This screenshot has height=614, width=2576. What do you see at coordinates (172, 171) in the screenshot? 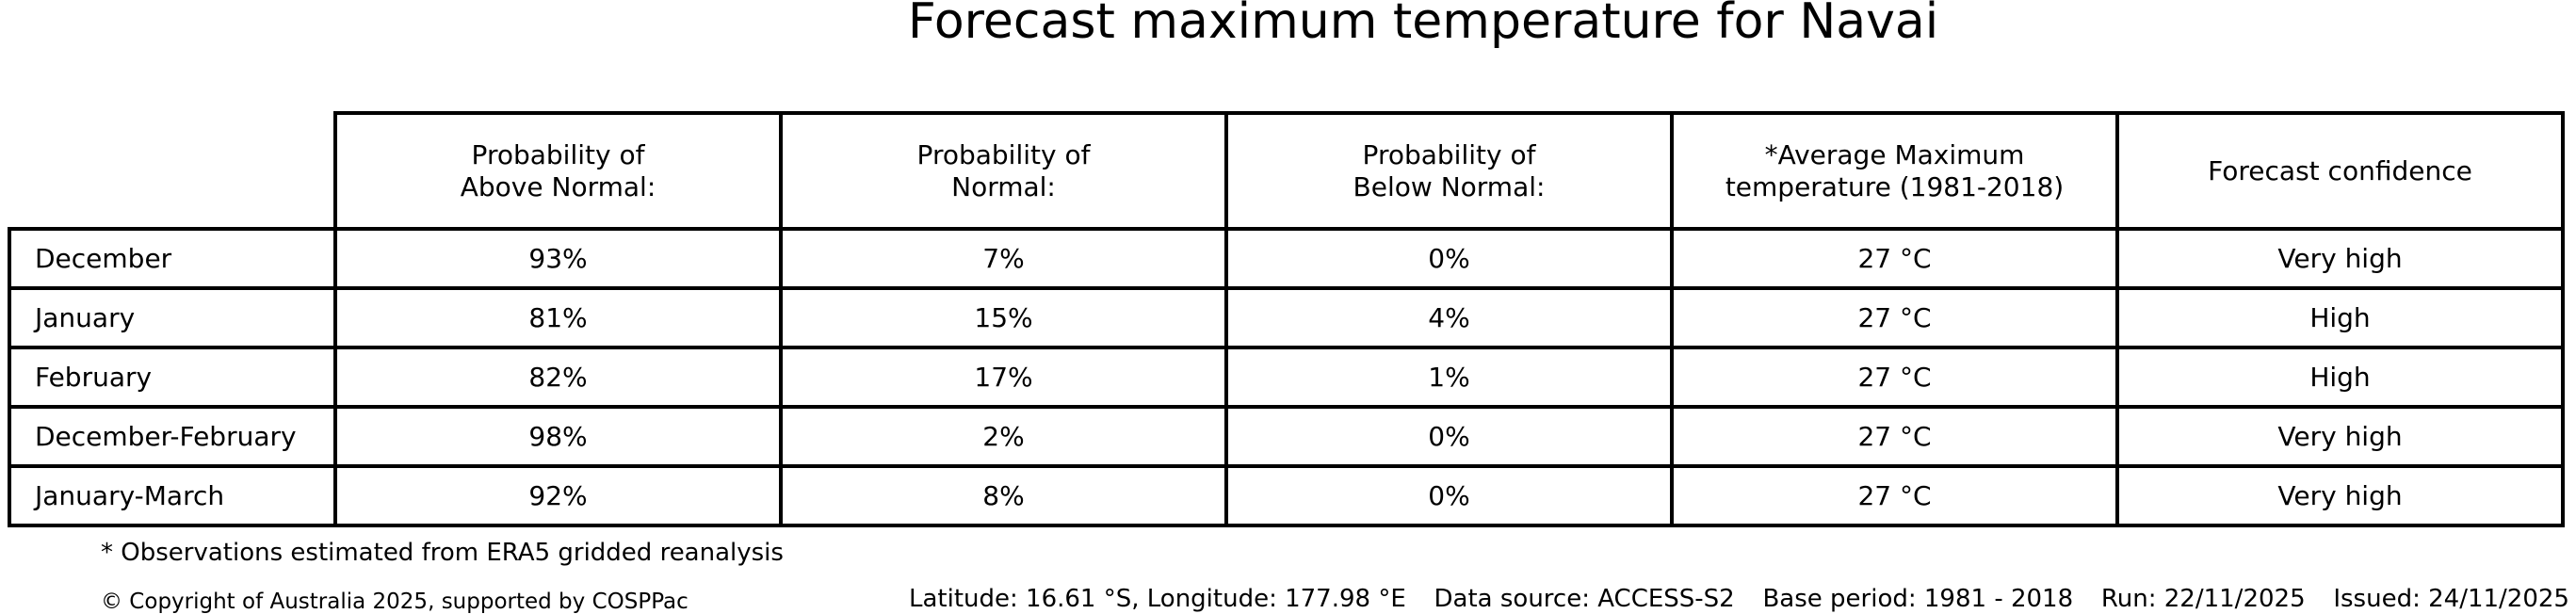
I see `corner-empty-cell` at bounding box center [172, 171].